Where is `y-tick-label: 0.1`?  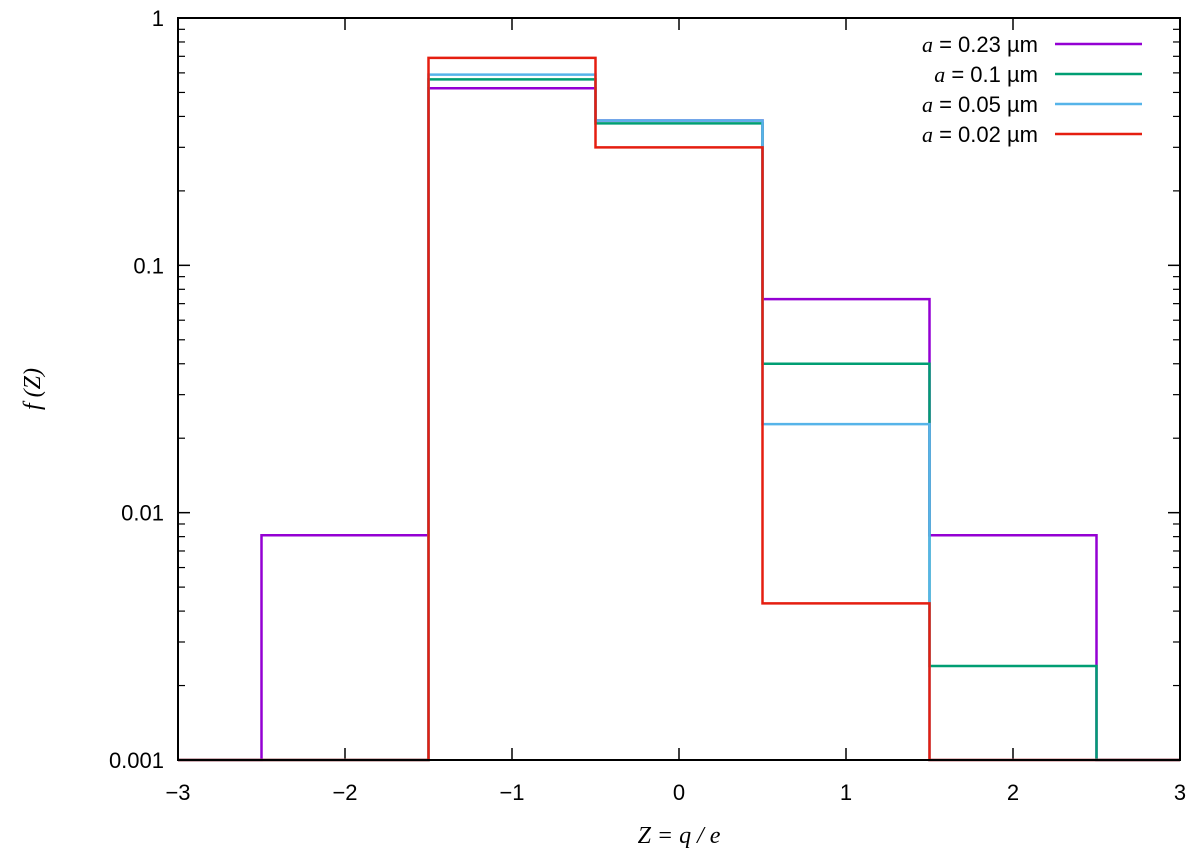
y-tick-label: 0.1 is located at coordinates (148, 265).